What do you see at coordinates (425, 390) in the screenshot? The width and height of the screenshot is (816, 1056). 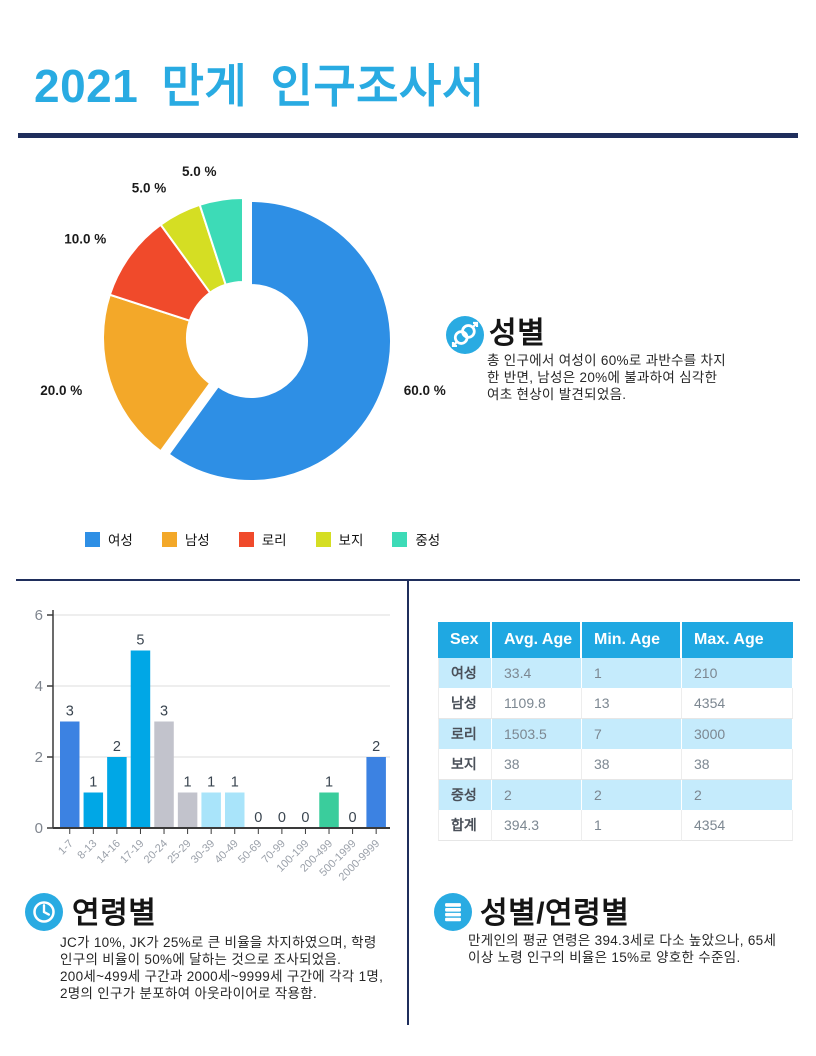 I see `donut-pct-label: 60.0 %` at bounding box center [425, 390].